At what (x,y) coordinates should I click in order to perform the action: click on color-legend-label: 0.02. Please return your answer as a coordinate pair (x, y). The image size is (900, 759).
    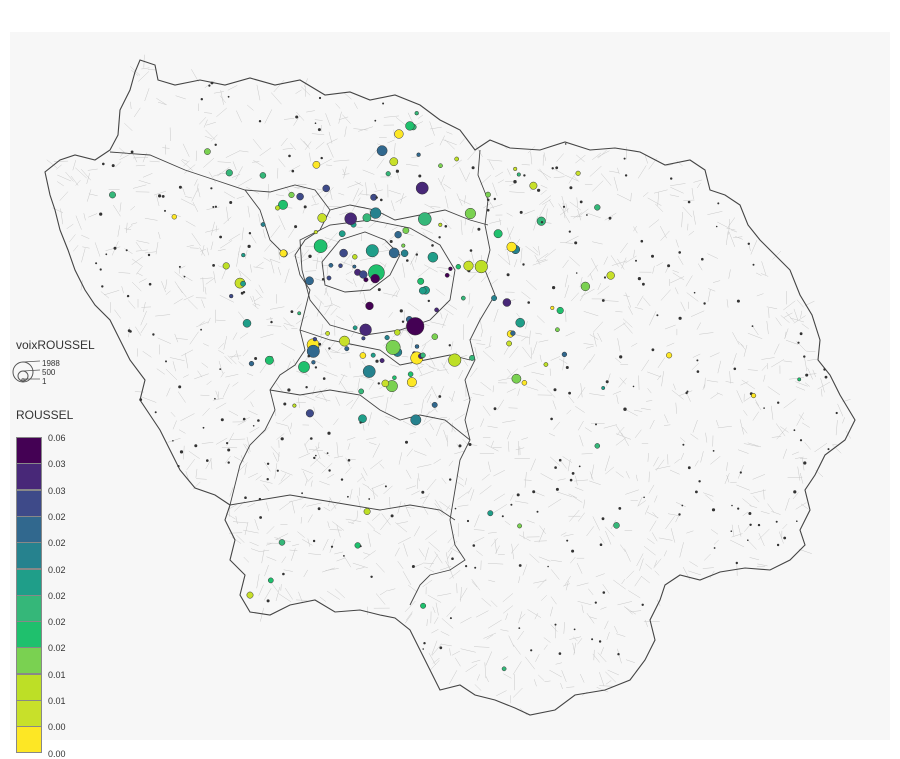
    Looking at the image, I should click on (57, 569).